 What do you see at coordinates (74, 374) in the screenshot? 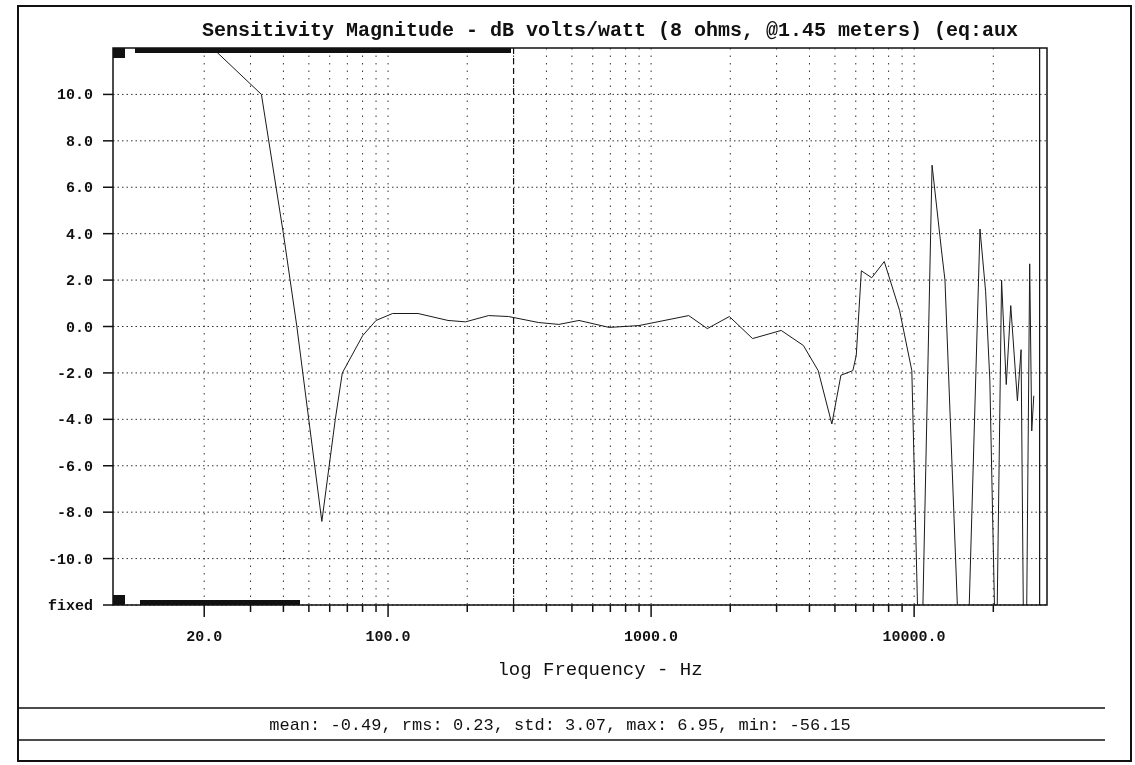
I see `y-tick-label: -2.0` at bounding box center [74, 374].